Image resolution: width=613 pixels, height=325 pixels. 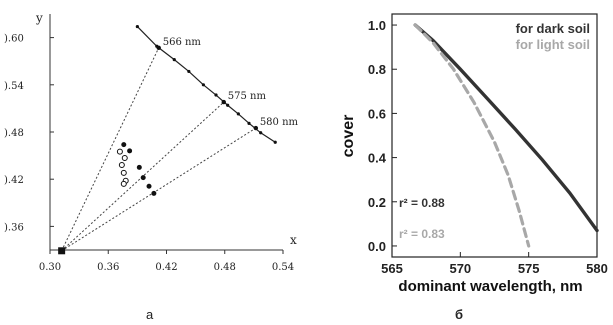 I want to click on y-tick-label: 0.0, so click(x=377, y=246).